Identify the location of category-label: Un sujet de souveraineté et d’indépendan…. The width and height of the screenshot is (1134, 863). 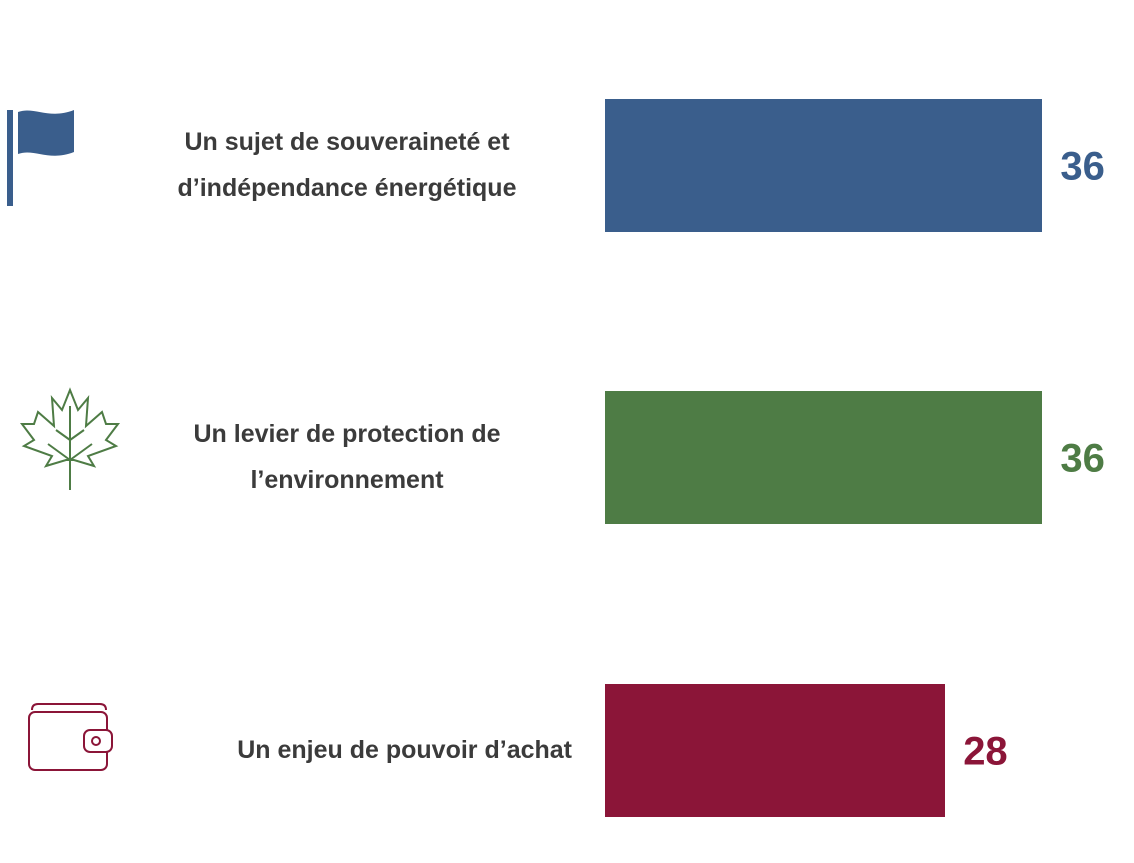
(347, 165).